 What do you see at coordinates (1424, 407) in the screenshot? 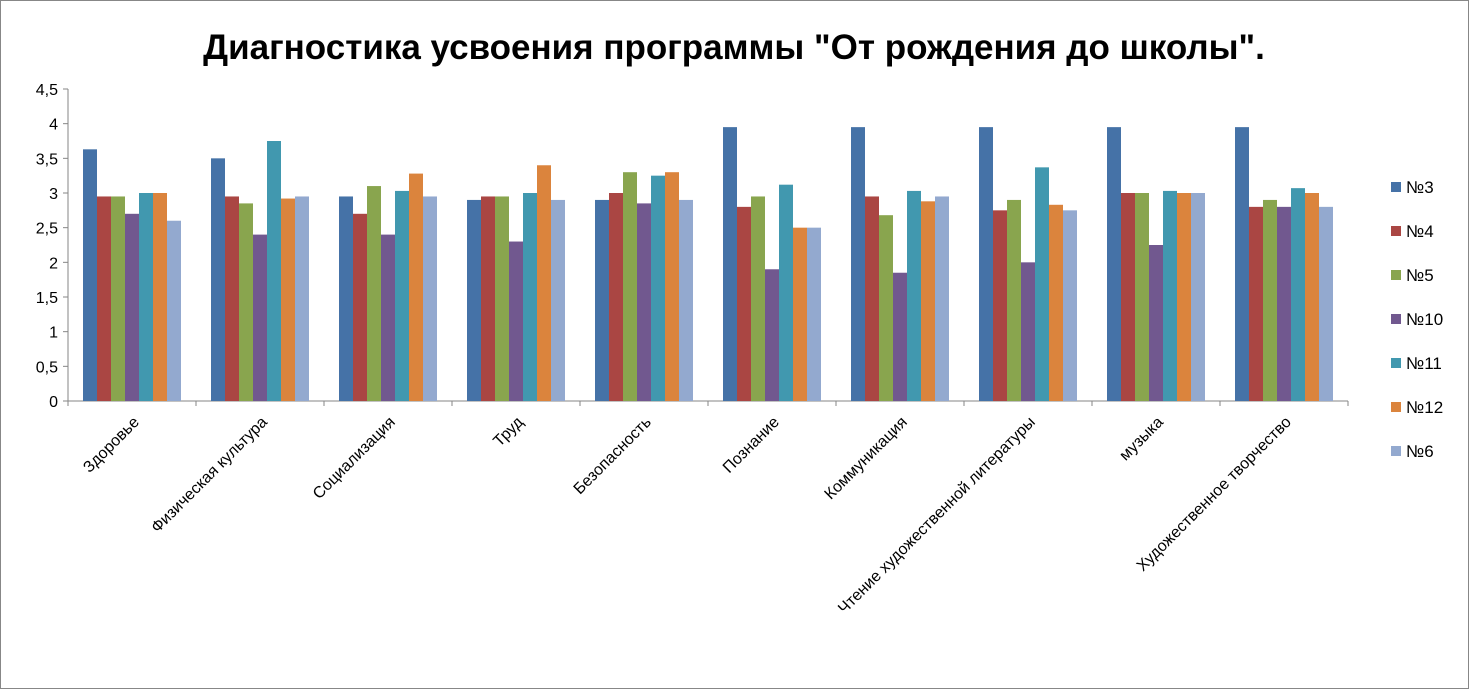
I see `legend-label: №12` at bounding box center [1424, 407].